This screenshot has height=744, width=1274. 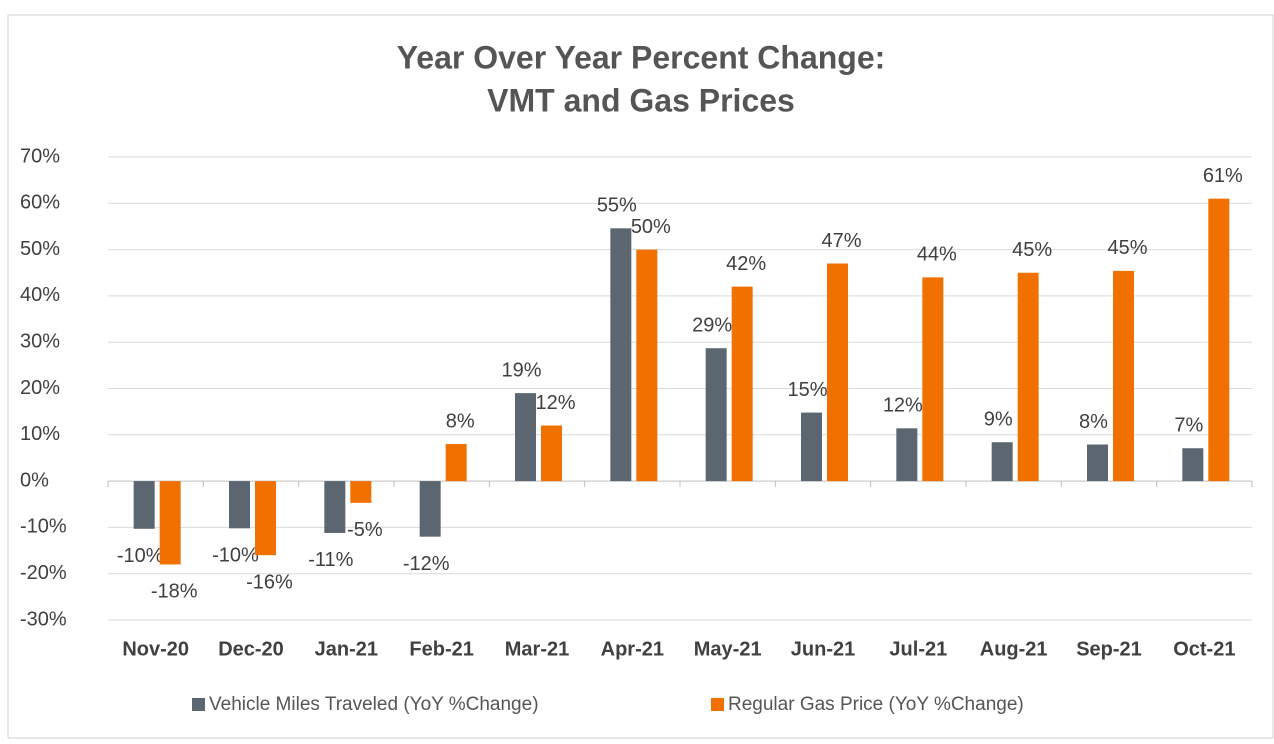 I want to click on data-label: 19%, so click(x=521, y=370).